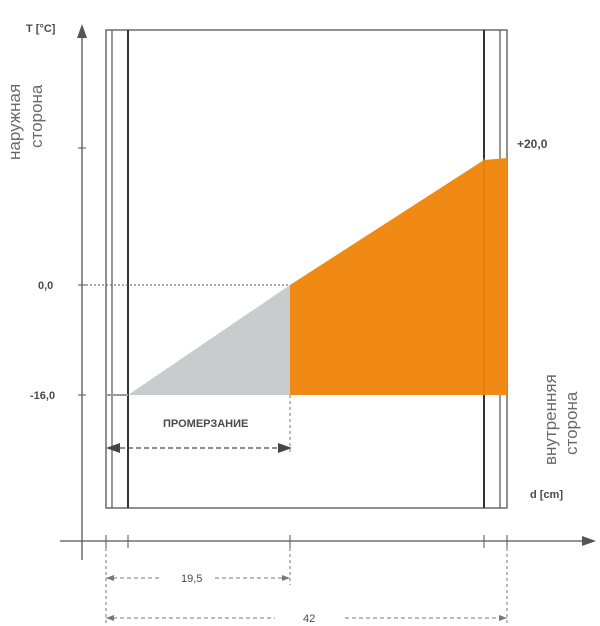 The width and height of the screenshot is (600, 626). I want to click on warm-zone, so click(398, 276).